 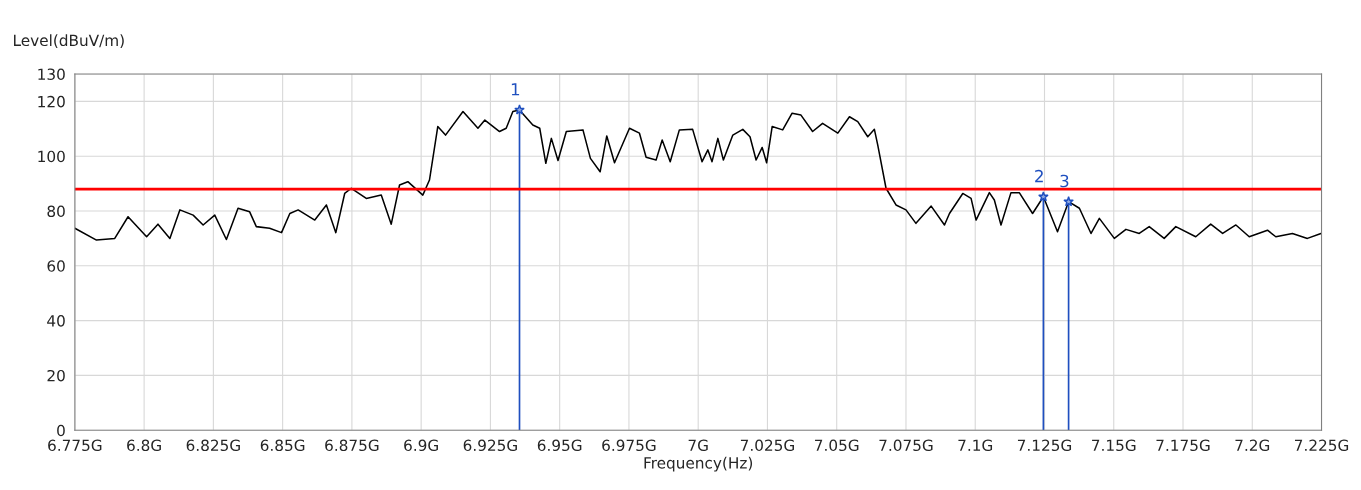 I want to click on y-tick-label: 120, so click(x=51, y=101).